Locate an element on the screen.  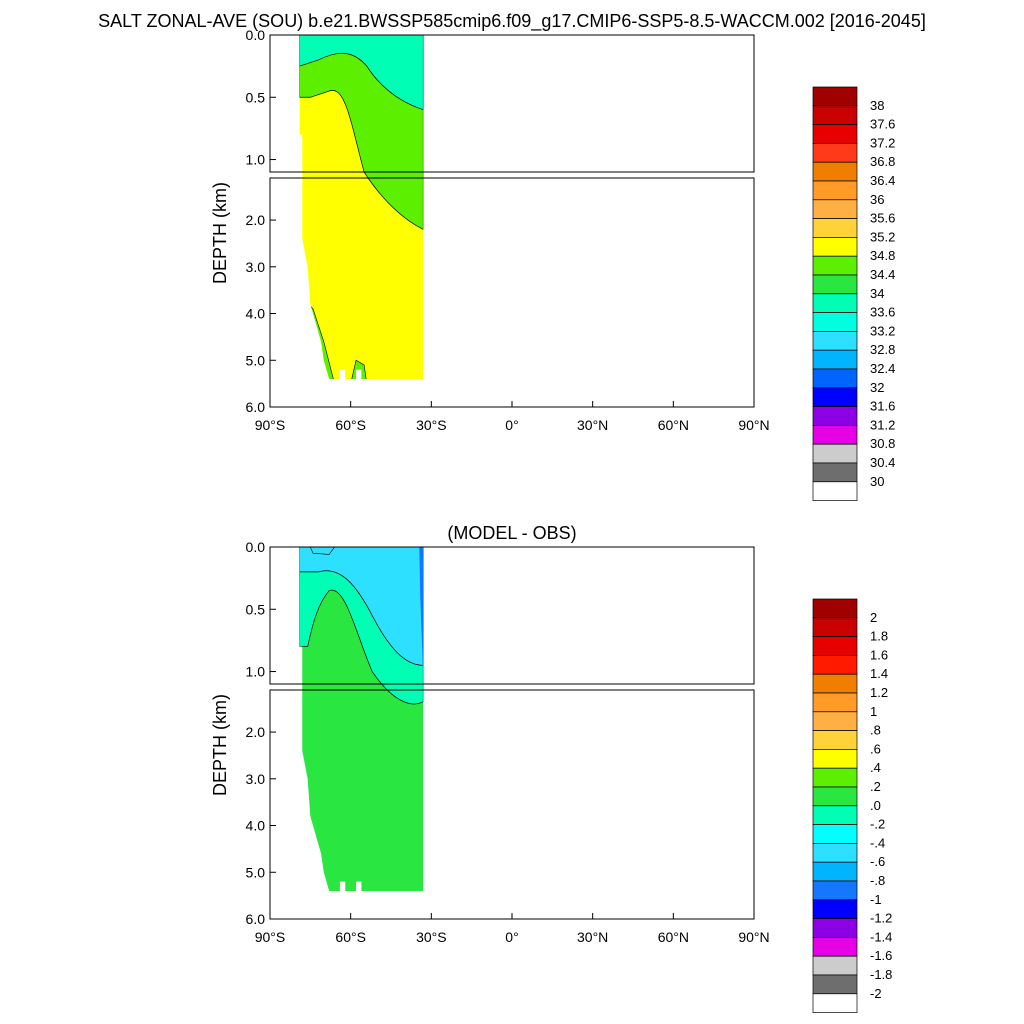
region-upper-cyan is located at coordinates (361, 73).